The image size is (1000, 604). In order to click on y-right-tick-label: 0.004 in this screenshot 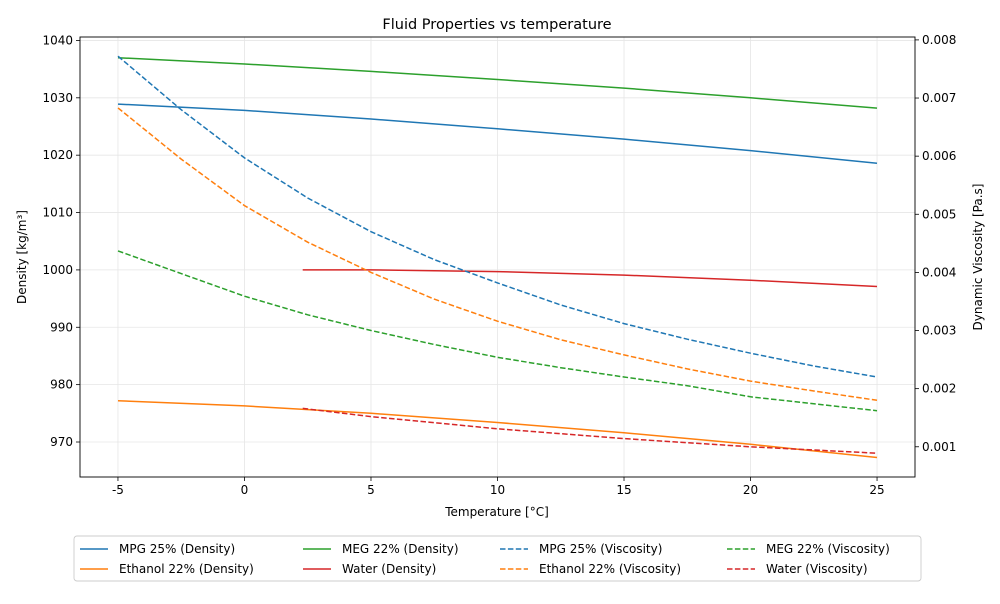, I will do `click(939, 272)`.